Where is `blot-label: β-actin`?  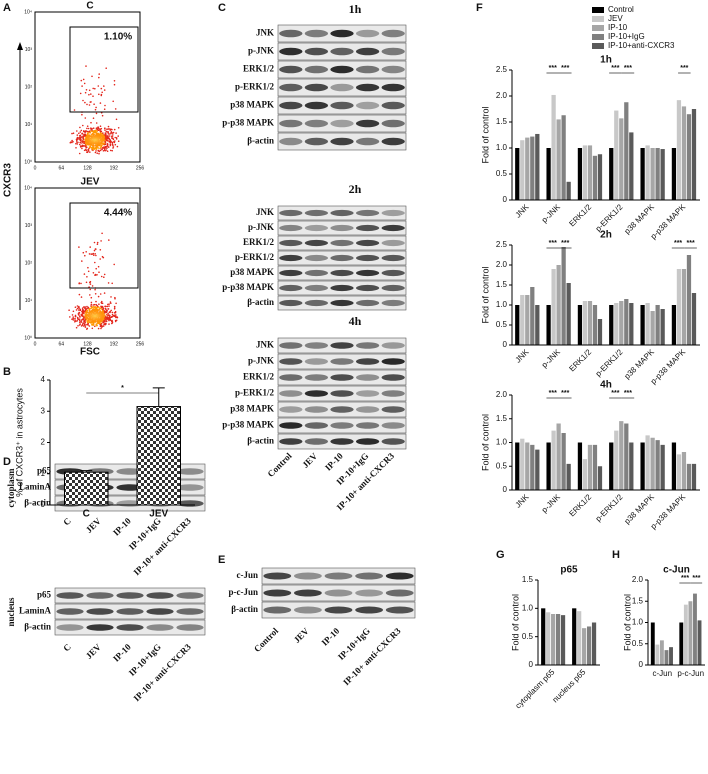
blot-label: β-actin is located at coordinates (37, 503).